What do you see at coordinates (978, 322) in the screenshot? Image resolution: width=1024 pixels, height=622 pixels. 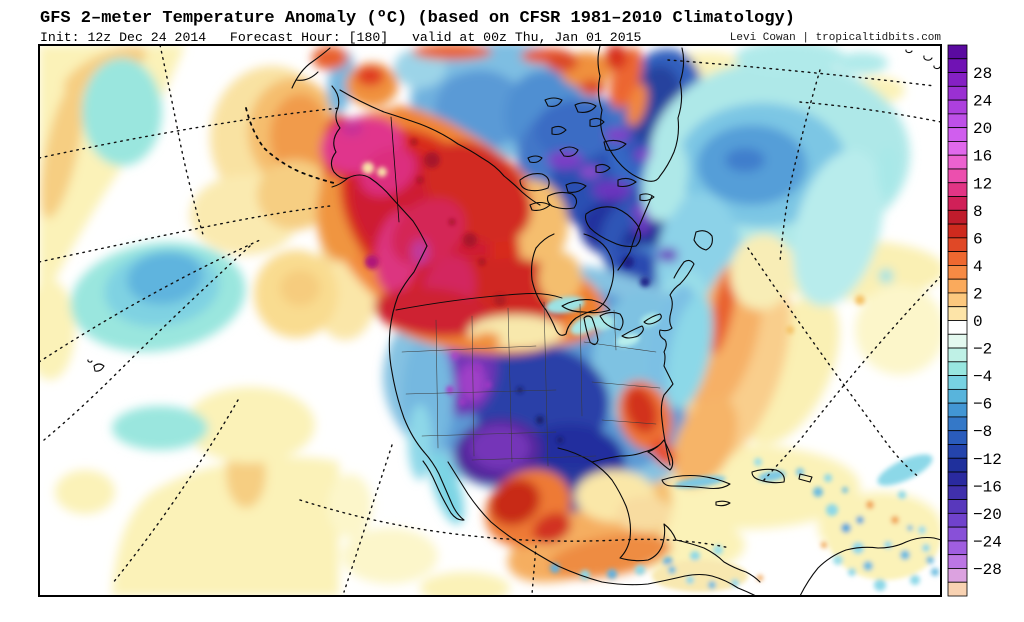 I see `svg-text: 0` at bounding box center [978, 322].